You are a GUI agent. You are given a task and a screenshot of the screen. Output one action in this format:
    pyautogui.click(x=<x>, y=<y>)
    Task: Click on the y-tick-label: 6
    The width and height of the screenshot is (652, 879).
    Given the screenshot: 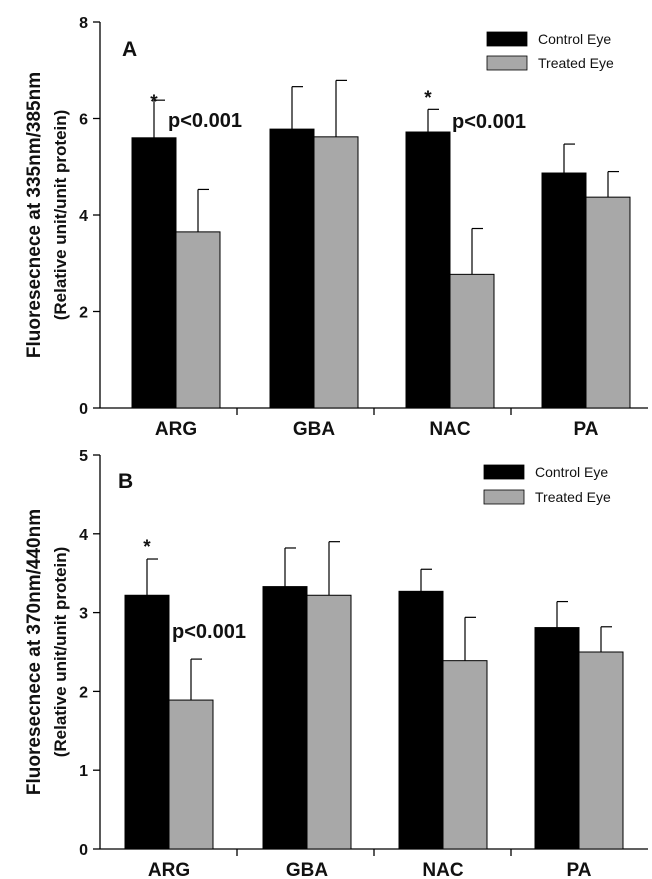 What is the action you would take?
    pyautogui.click(x=83, y=120)
    